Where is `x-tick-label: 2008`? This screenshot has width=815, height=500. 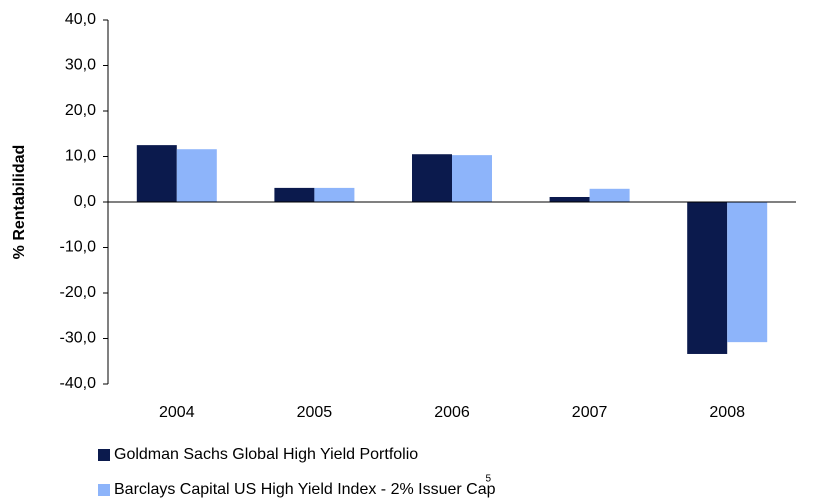
x-tick-label: 2008 is located at coordinates (727, 412).